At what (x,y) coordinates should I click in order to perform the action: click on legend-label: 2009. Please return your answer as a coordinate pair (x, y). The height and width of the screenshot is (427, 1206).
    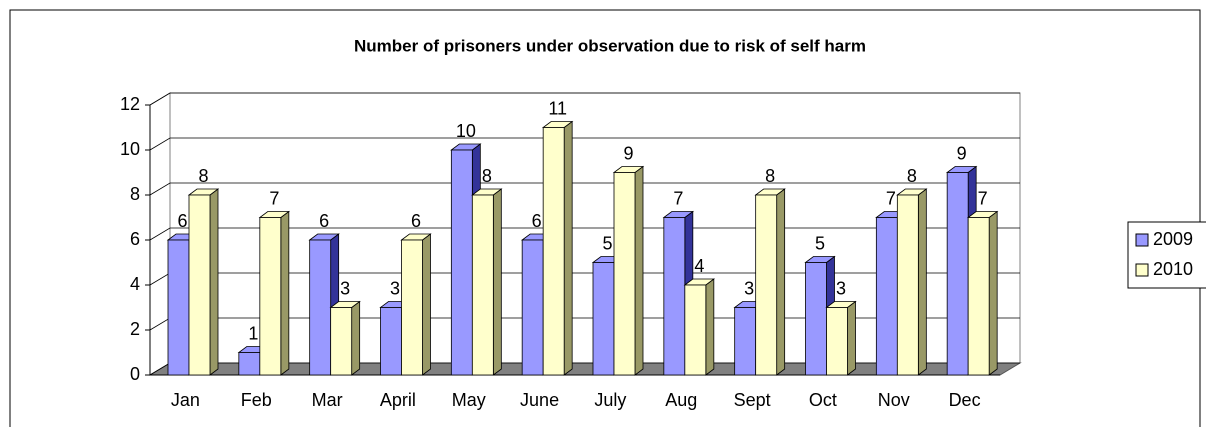
    Looking at the image, I should click on (1173, 239).